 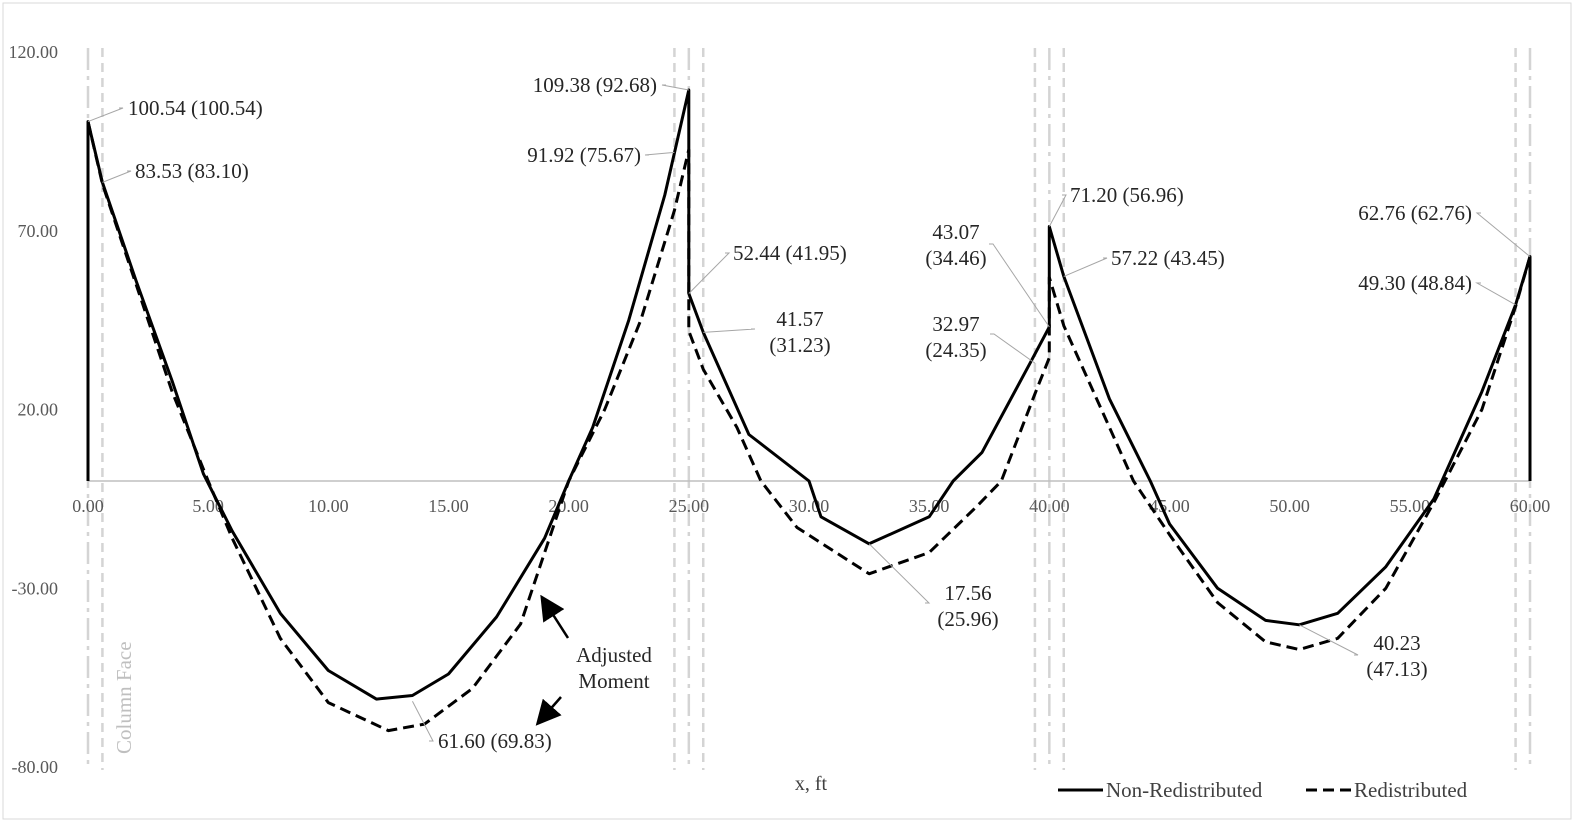 I want to click on y-tick-label: 70.00, so click(x=38, y=231).